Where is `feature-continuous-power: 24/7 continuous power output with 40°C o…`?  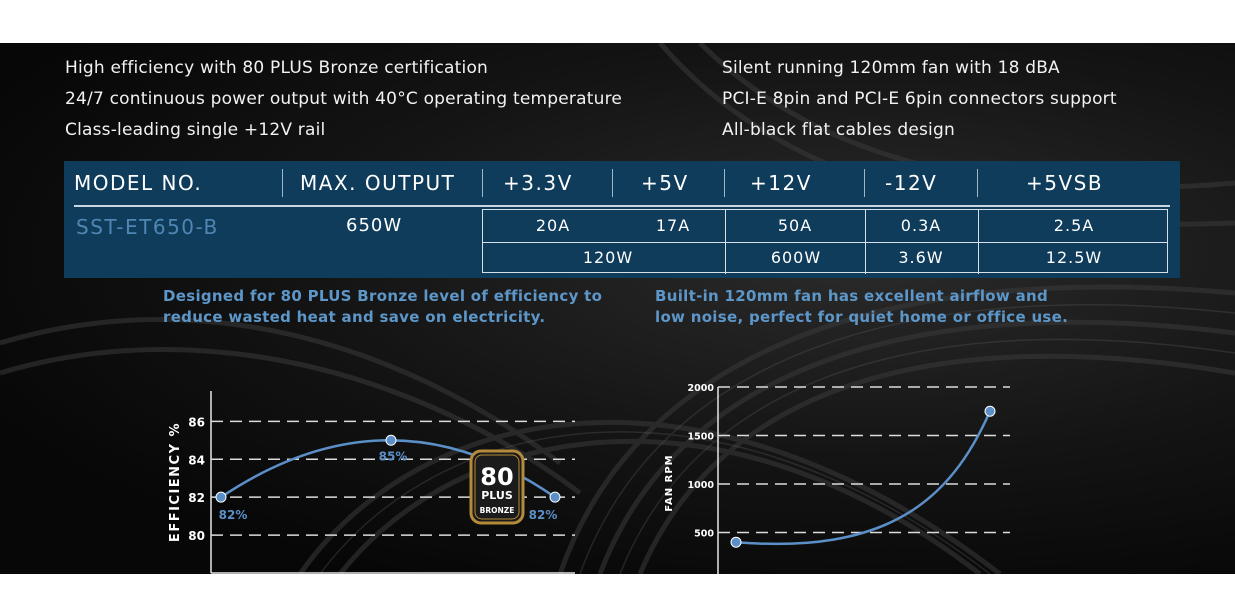 feature-continuous-power: 24/7 continuous power output with 40°C o… is located at coordinates (344, 99).